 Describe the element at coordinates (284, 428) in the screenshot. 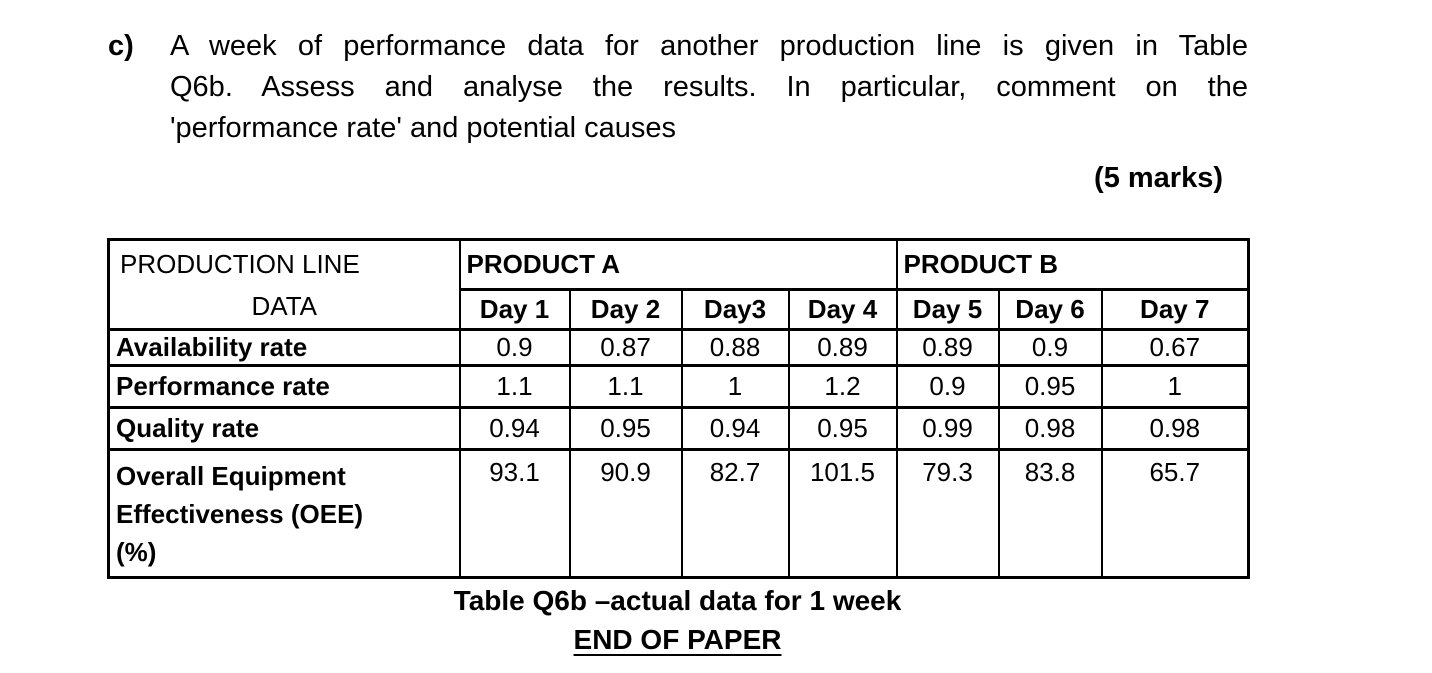

I see `row-label: Quality rate` at that location.